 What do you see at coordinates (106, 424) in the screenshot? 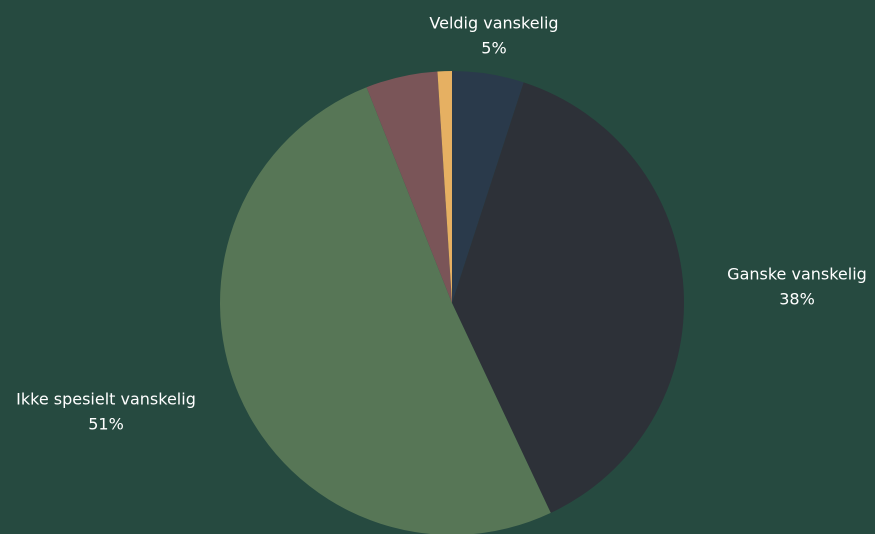
I see `slice-value-label: 51%` at bounding box center [106, 424].